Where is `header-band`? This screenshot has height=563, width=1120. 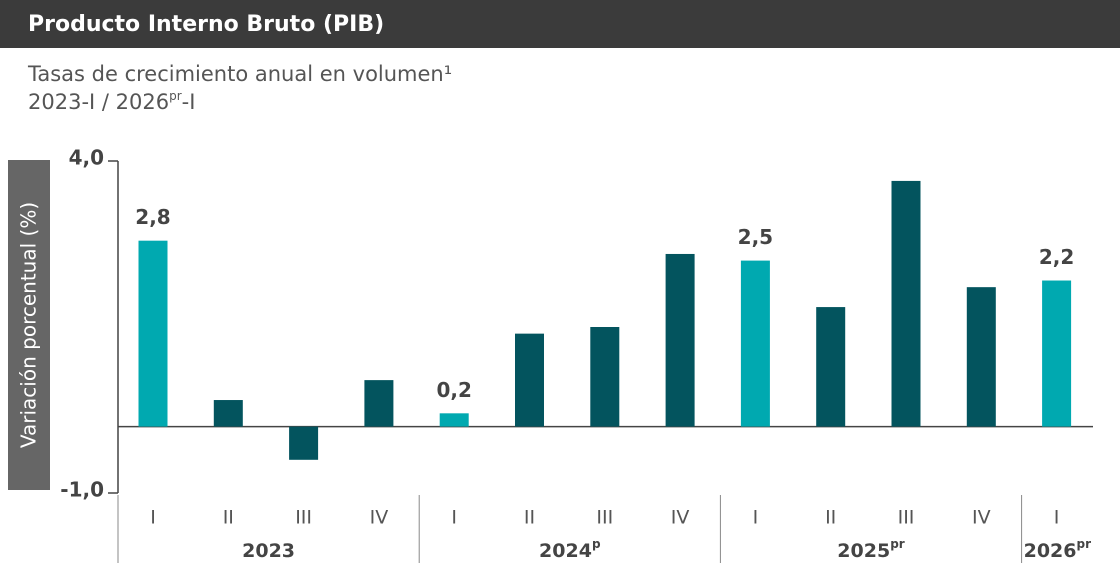 header-band is located at coordinates (560, 24).